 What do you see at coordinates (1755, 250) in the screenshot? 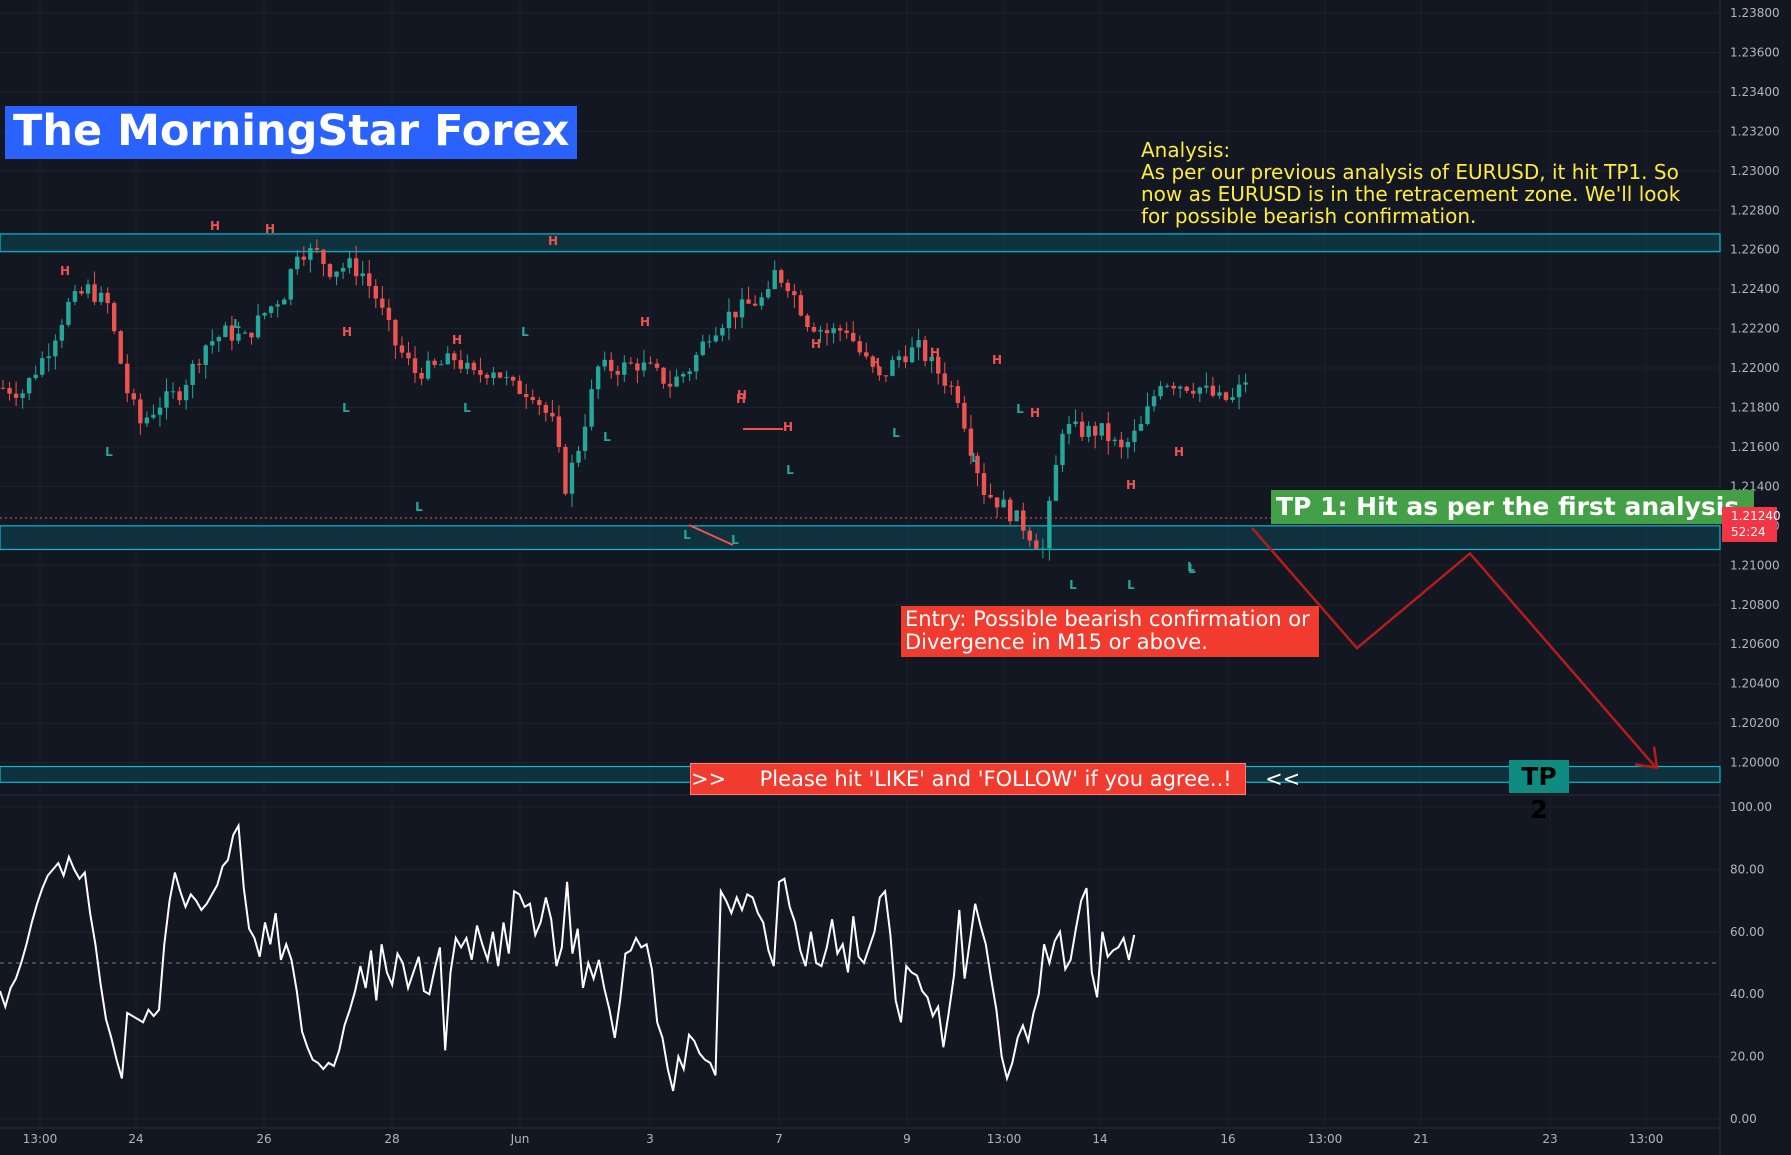
I see `price-tick-label: 1.22600` at bounding box center [1755, 250].